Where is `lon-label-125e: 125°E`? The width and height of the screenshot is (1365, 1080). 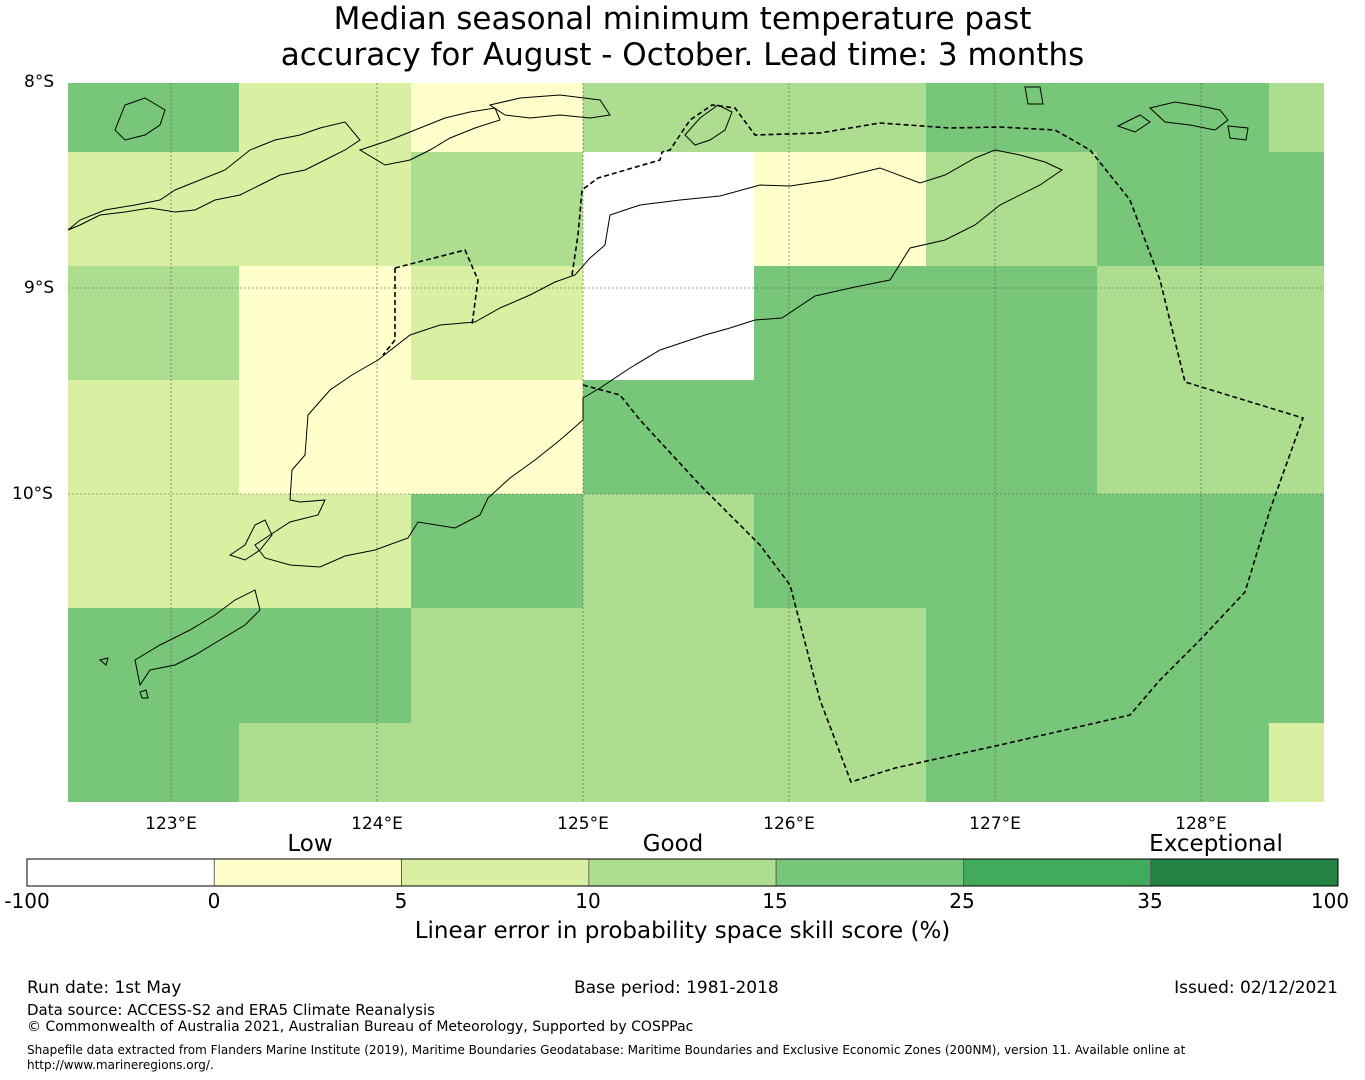 lon-label-125e: 125°E is located at coordinates (583, 824).